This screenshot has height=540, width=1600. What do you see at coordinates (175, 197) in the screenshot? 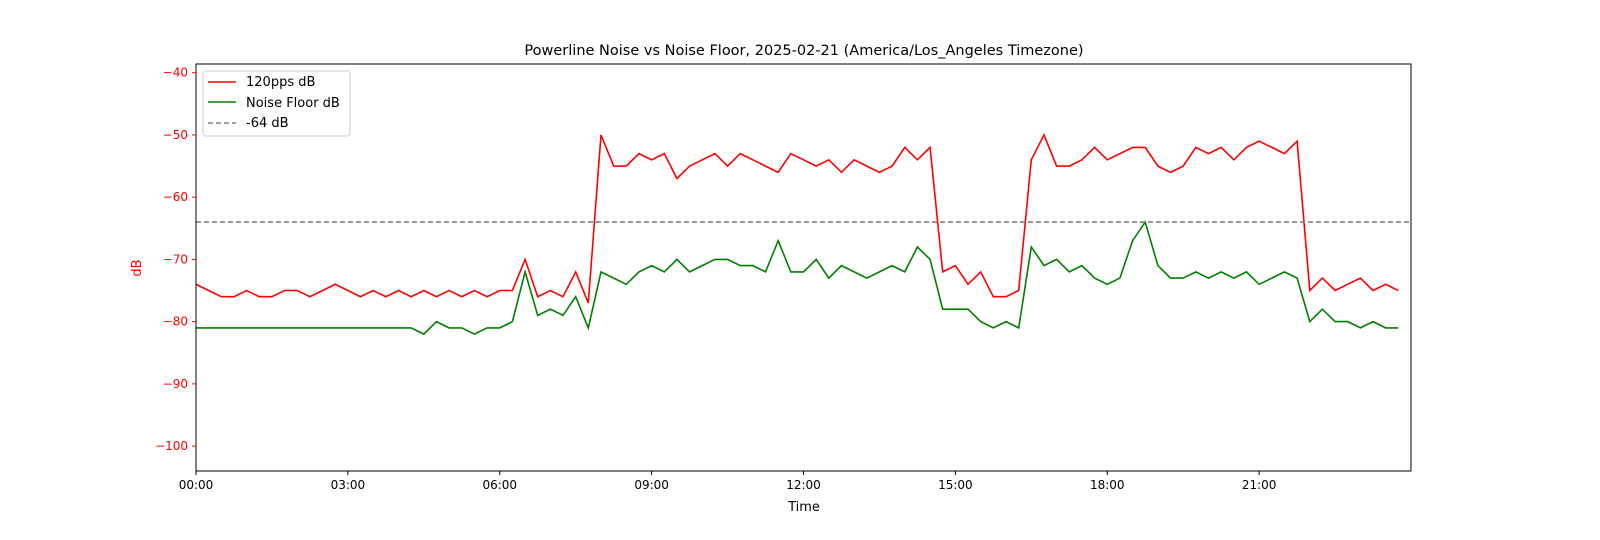
I see `y-tick-label: −60` at bounding box center [175, 197].